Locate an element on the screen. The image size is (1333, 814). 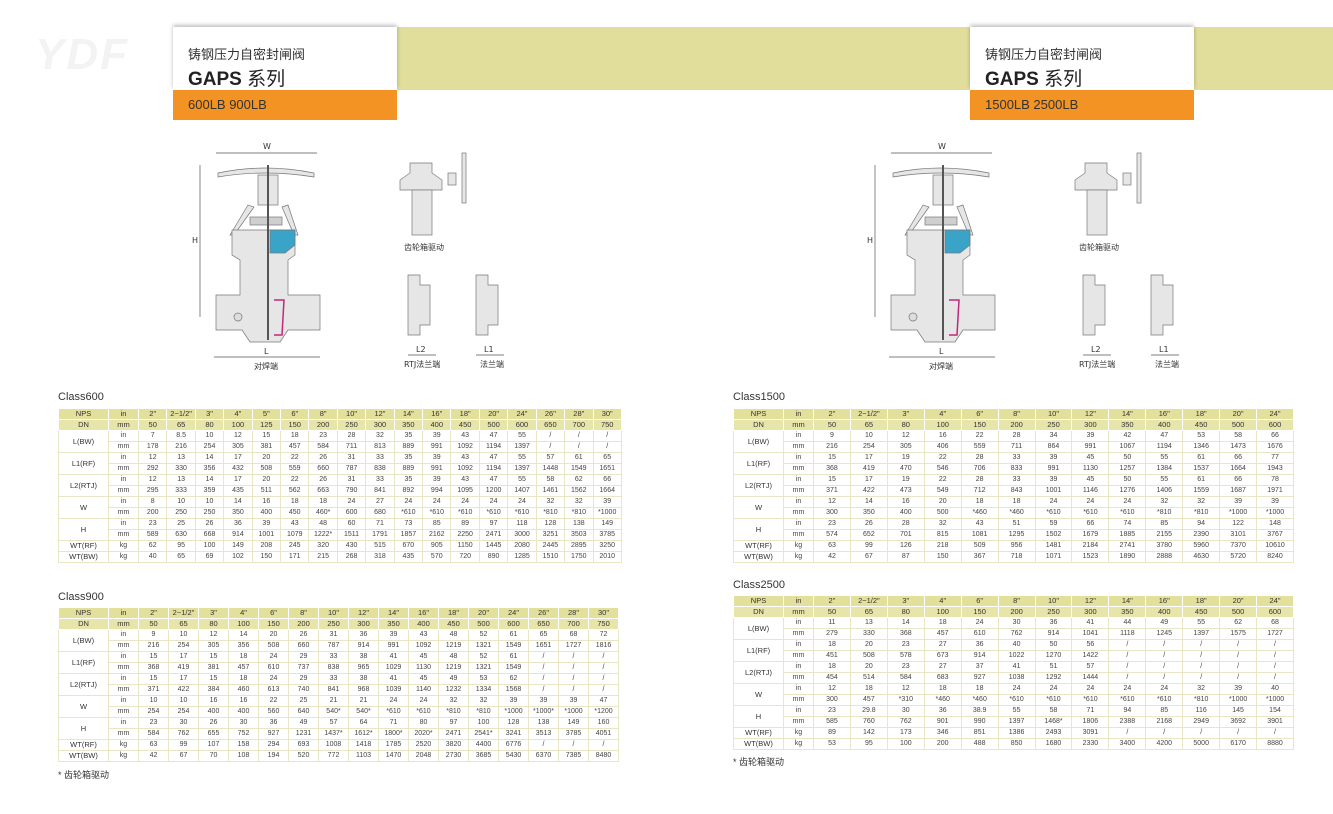
table-cell: 368 is located at coordinates (905, 634).